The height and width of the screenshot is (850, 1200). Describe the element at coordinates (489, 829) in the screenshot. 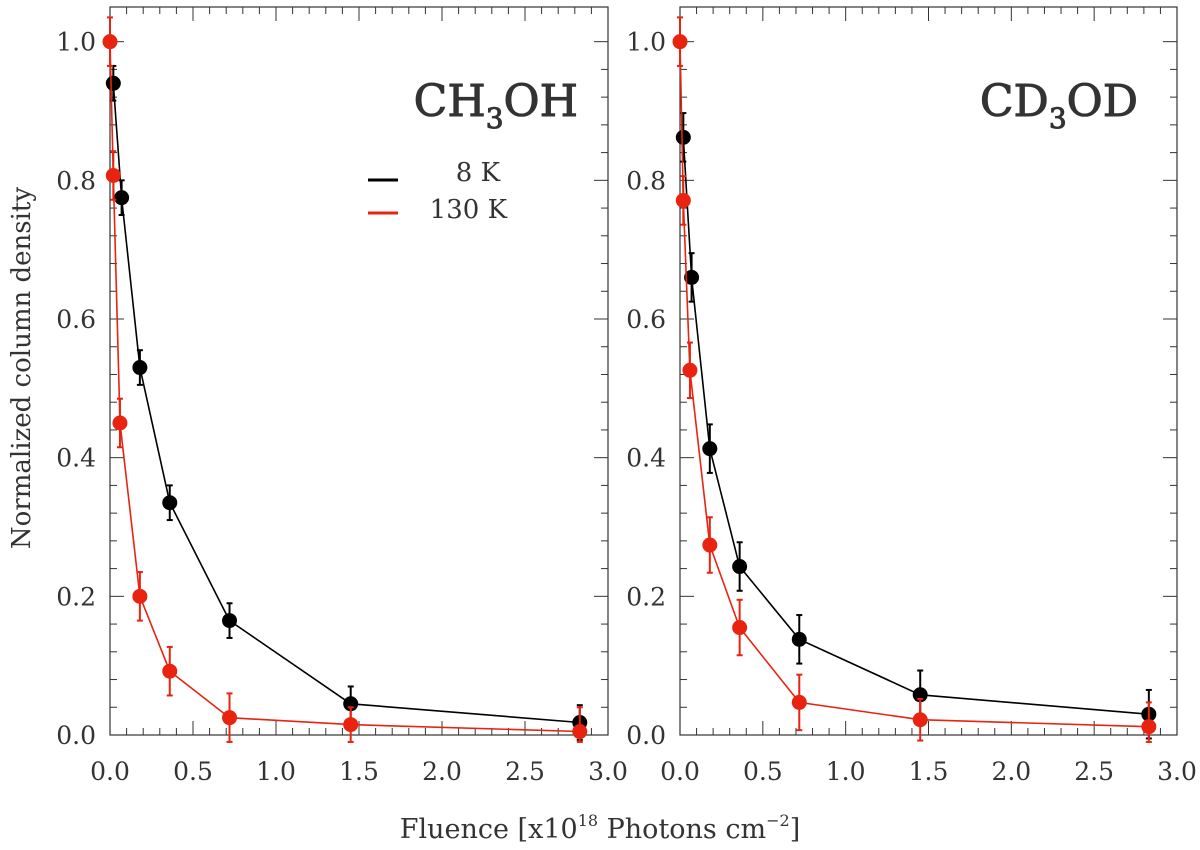

I see `x-axis-label-prefix: Fluence [x10` at that location.